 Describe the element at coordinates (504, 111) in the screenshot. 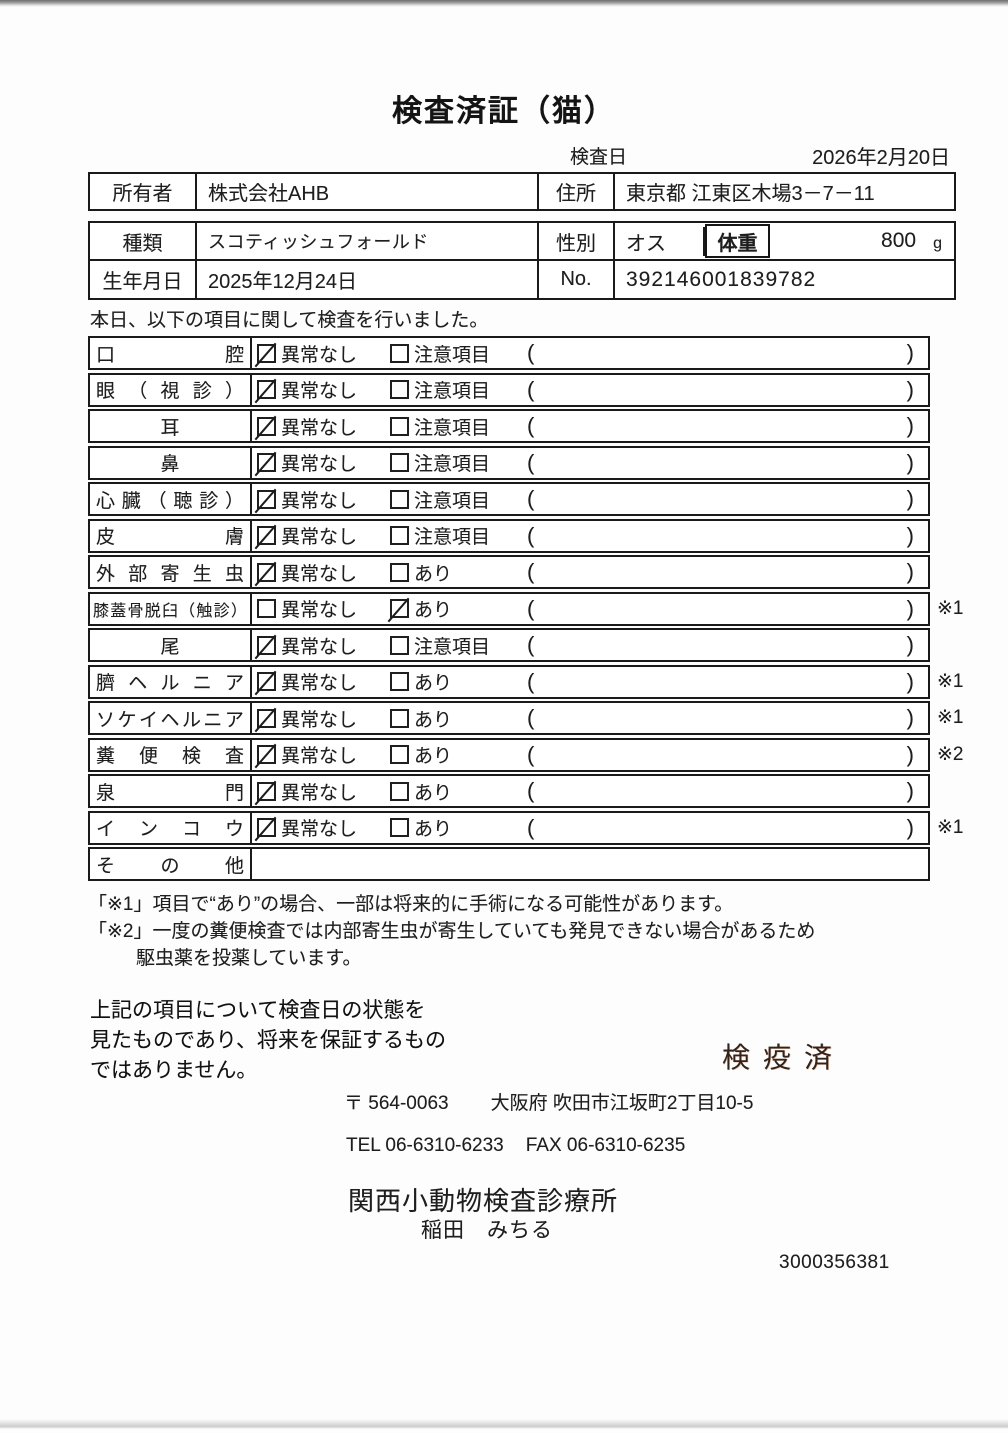

I see `page-title: 検査済証（猫）` at that location.